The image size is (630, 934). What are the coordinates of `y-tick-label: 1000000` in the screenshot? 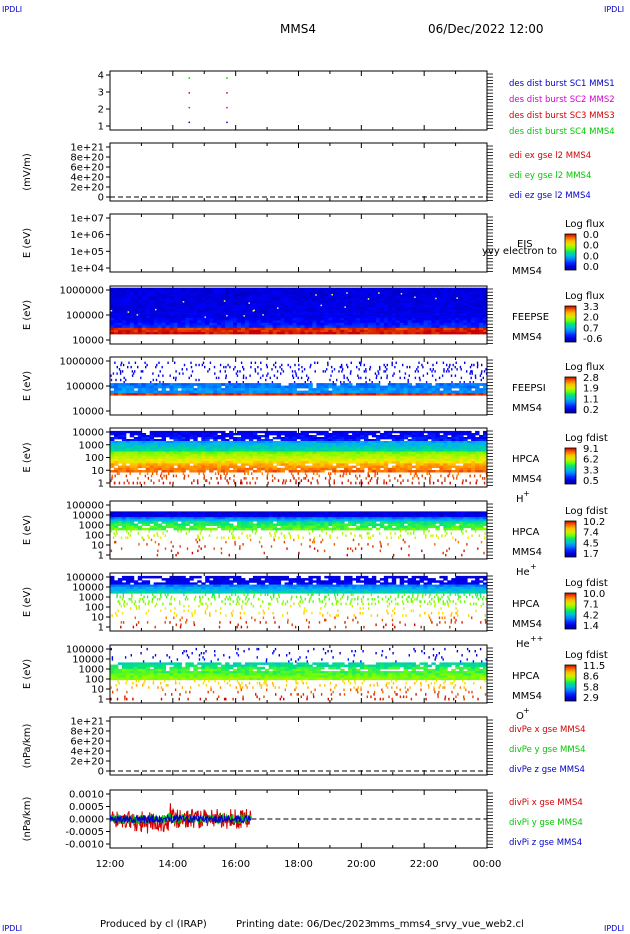 It's located at (81, 362).